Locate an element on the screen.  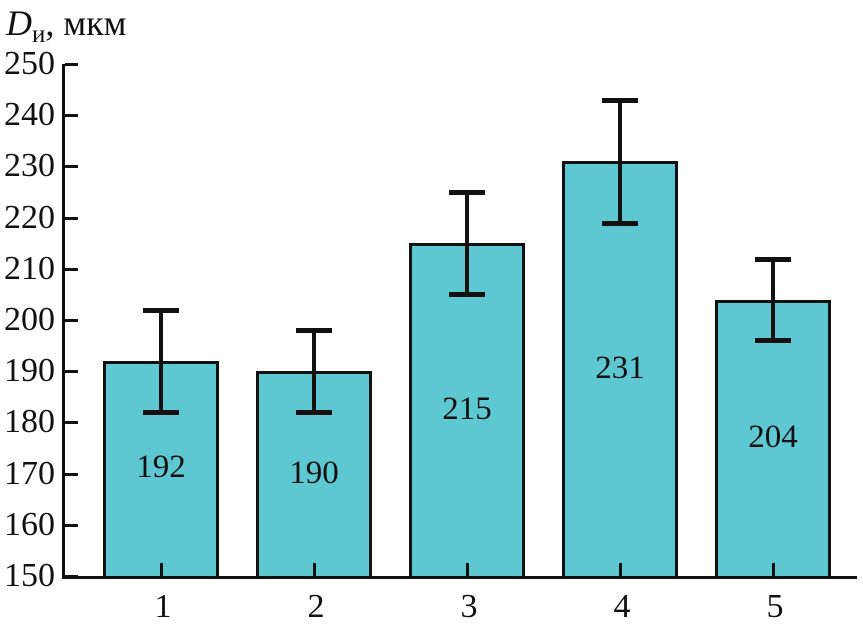
x-axis-line is located at coordinates (459, 577).